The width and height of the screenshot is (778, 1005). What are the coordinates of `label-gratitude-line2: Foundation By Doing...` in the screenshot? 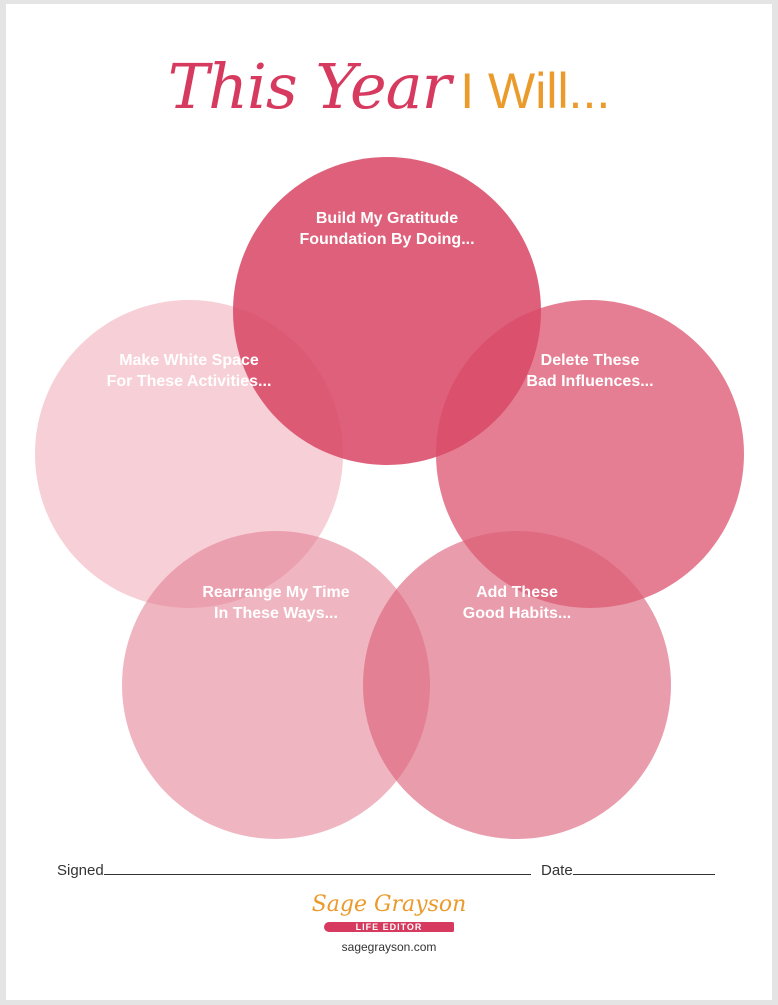 It's located at (387, 239).